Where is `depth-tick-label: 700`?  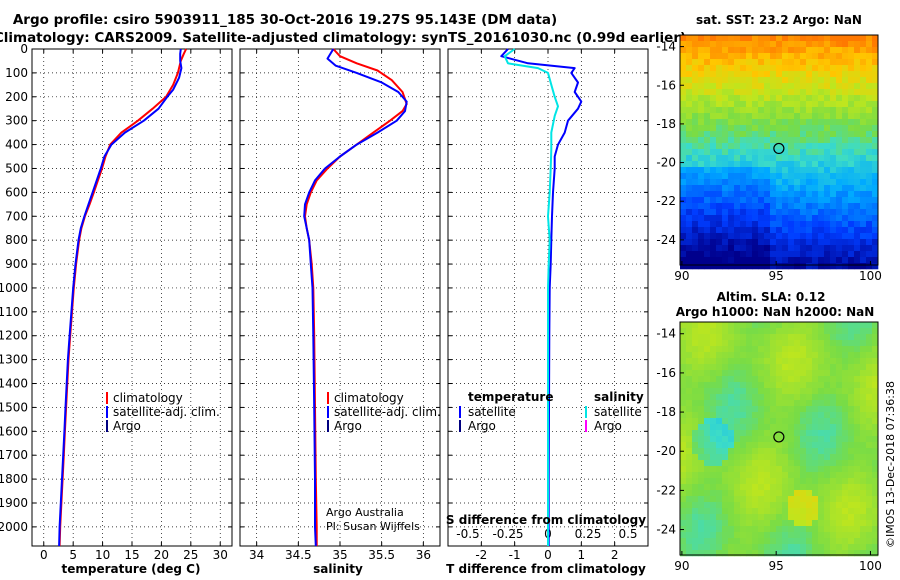
depth-tick-label: 700 is located at coordinates (16, 216).